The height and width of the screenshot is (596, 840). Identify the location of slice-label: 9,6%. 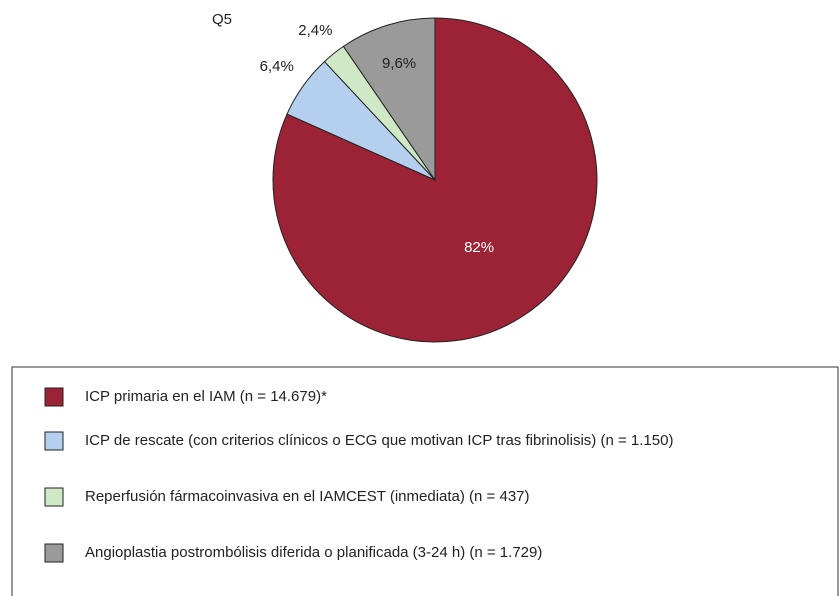
(399, 63).